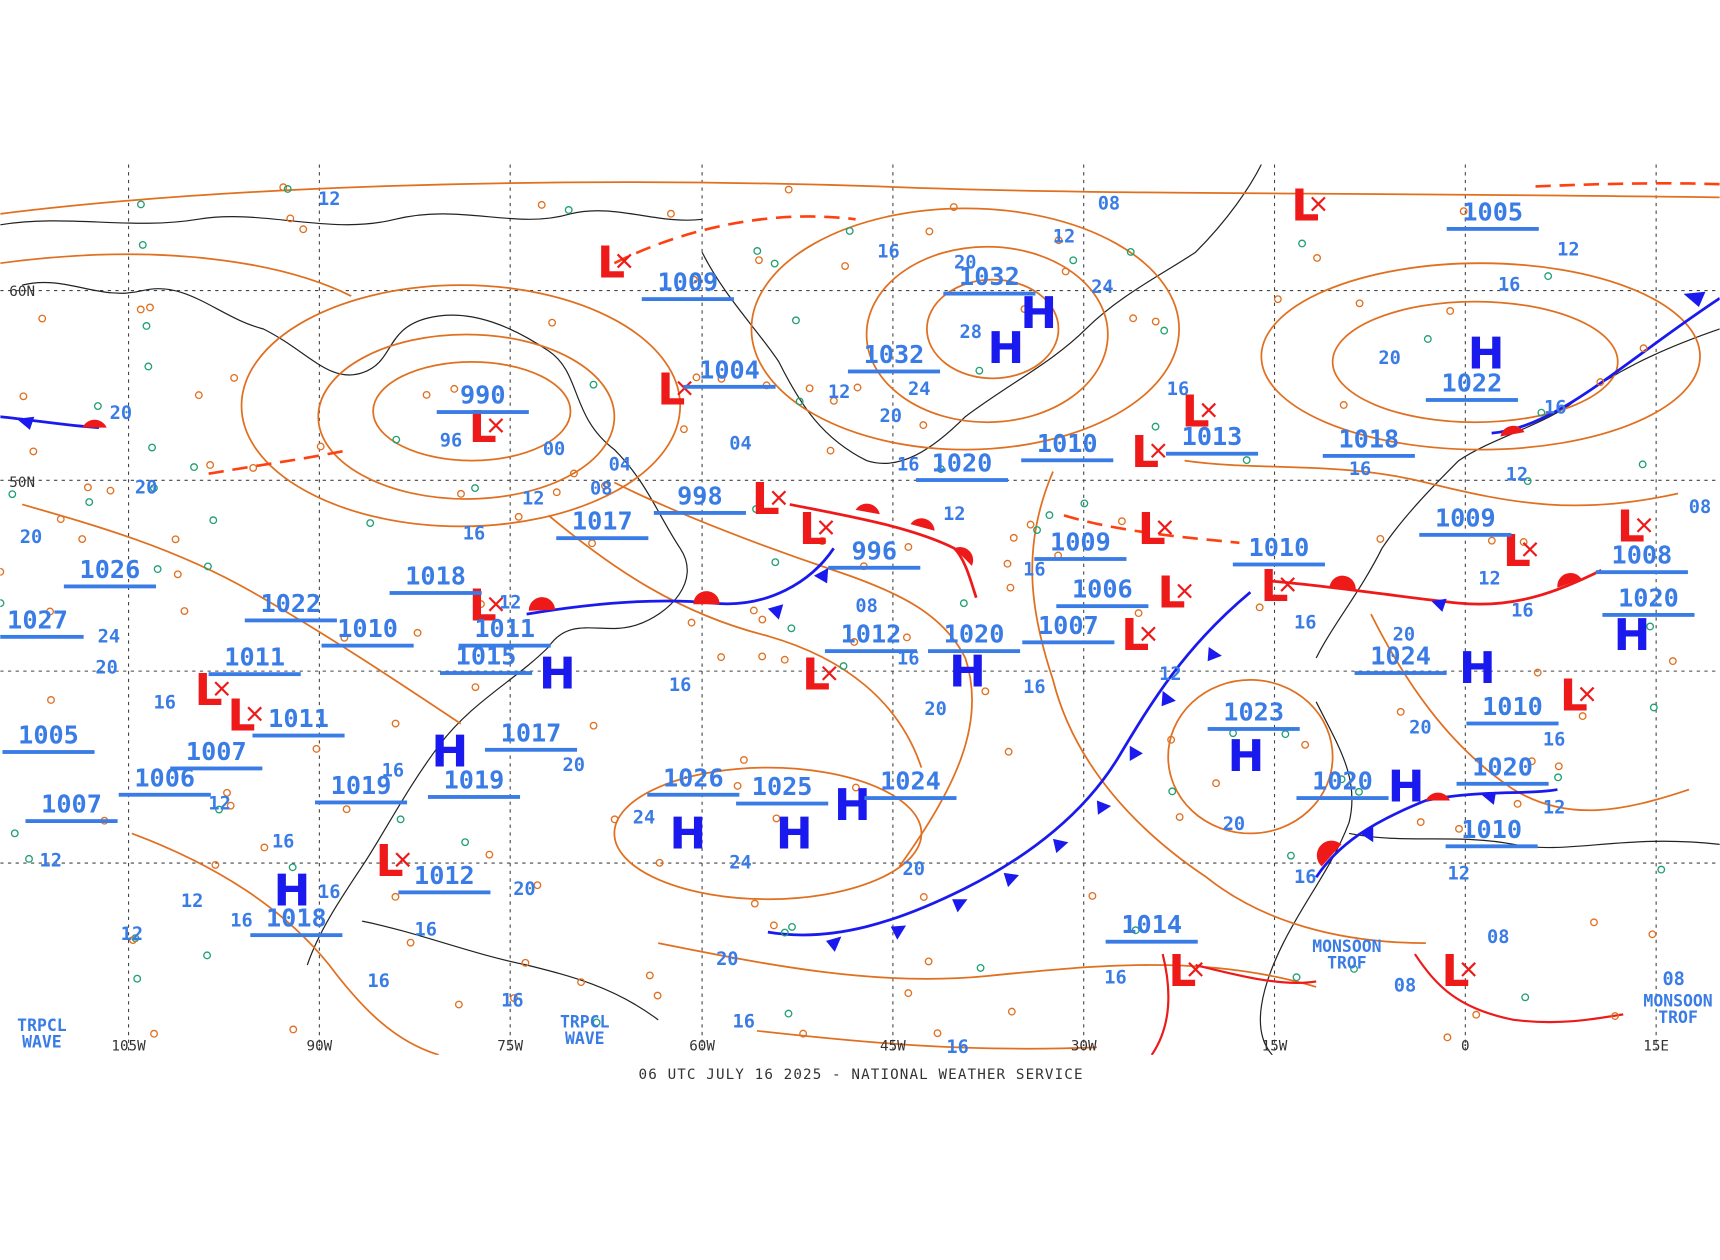 Image resolution: width=1720 pixels, height=1260 pixels. What do you see at coordinates (451, 440) in the screenshot?
I see `isobar-label: 96` at bounding box center [451, 440].